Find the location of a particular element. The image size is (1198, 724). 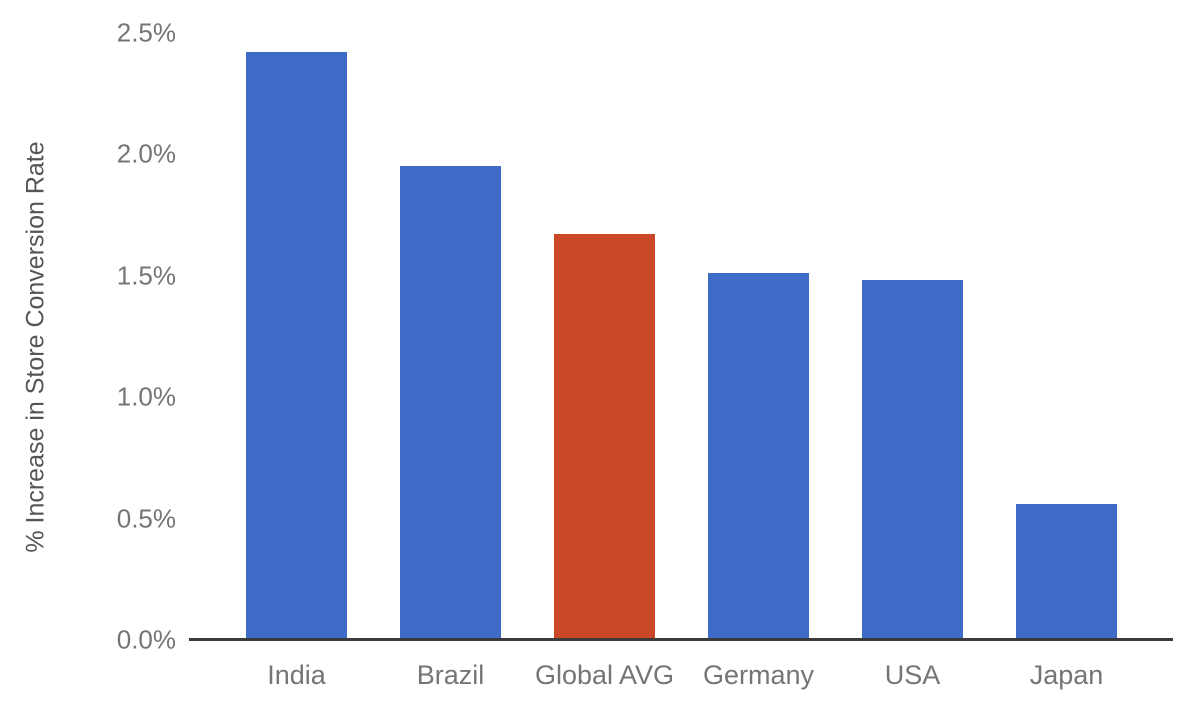

bar-japan is located at coordinates (1066, 571).